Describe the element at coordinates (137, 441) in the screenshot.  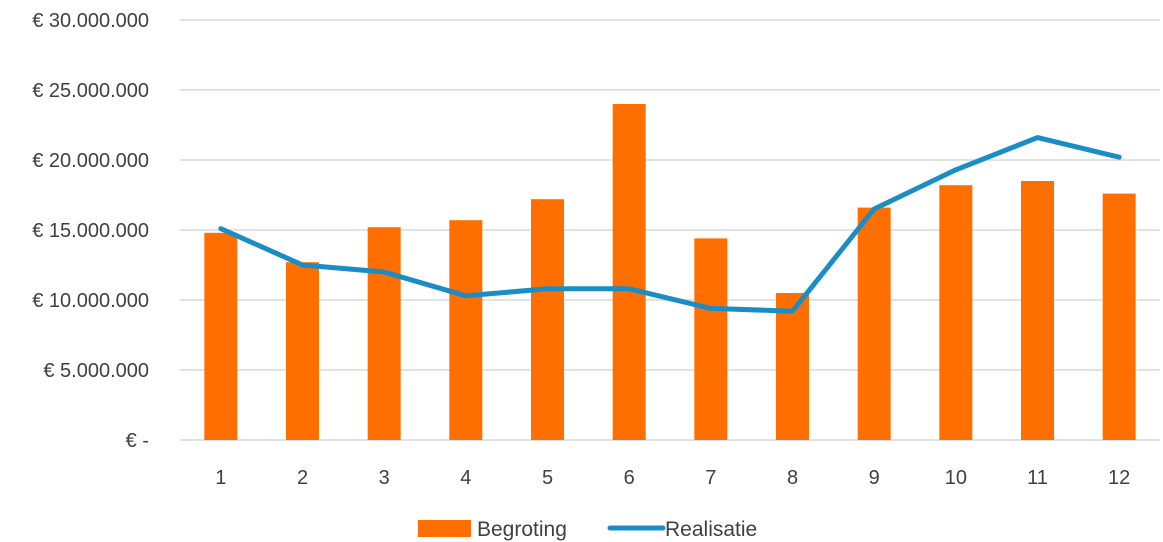
I see `y-tick-label: € -` at that location.